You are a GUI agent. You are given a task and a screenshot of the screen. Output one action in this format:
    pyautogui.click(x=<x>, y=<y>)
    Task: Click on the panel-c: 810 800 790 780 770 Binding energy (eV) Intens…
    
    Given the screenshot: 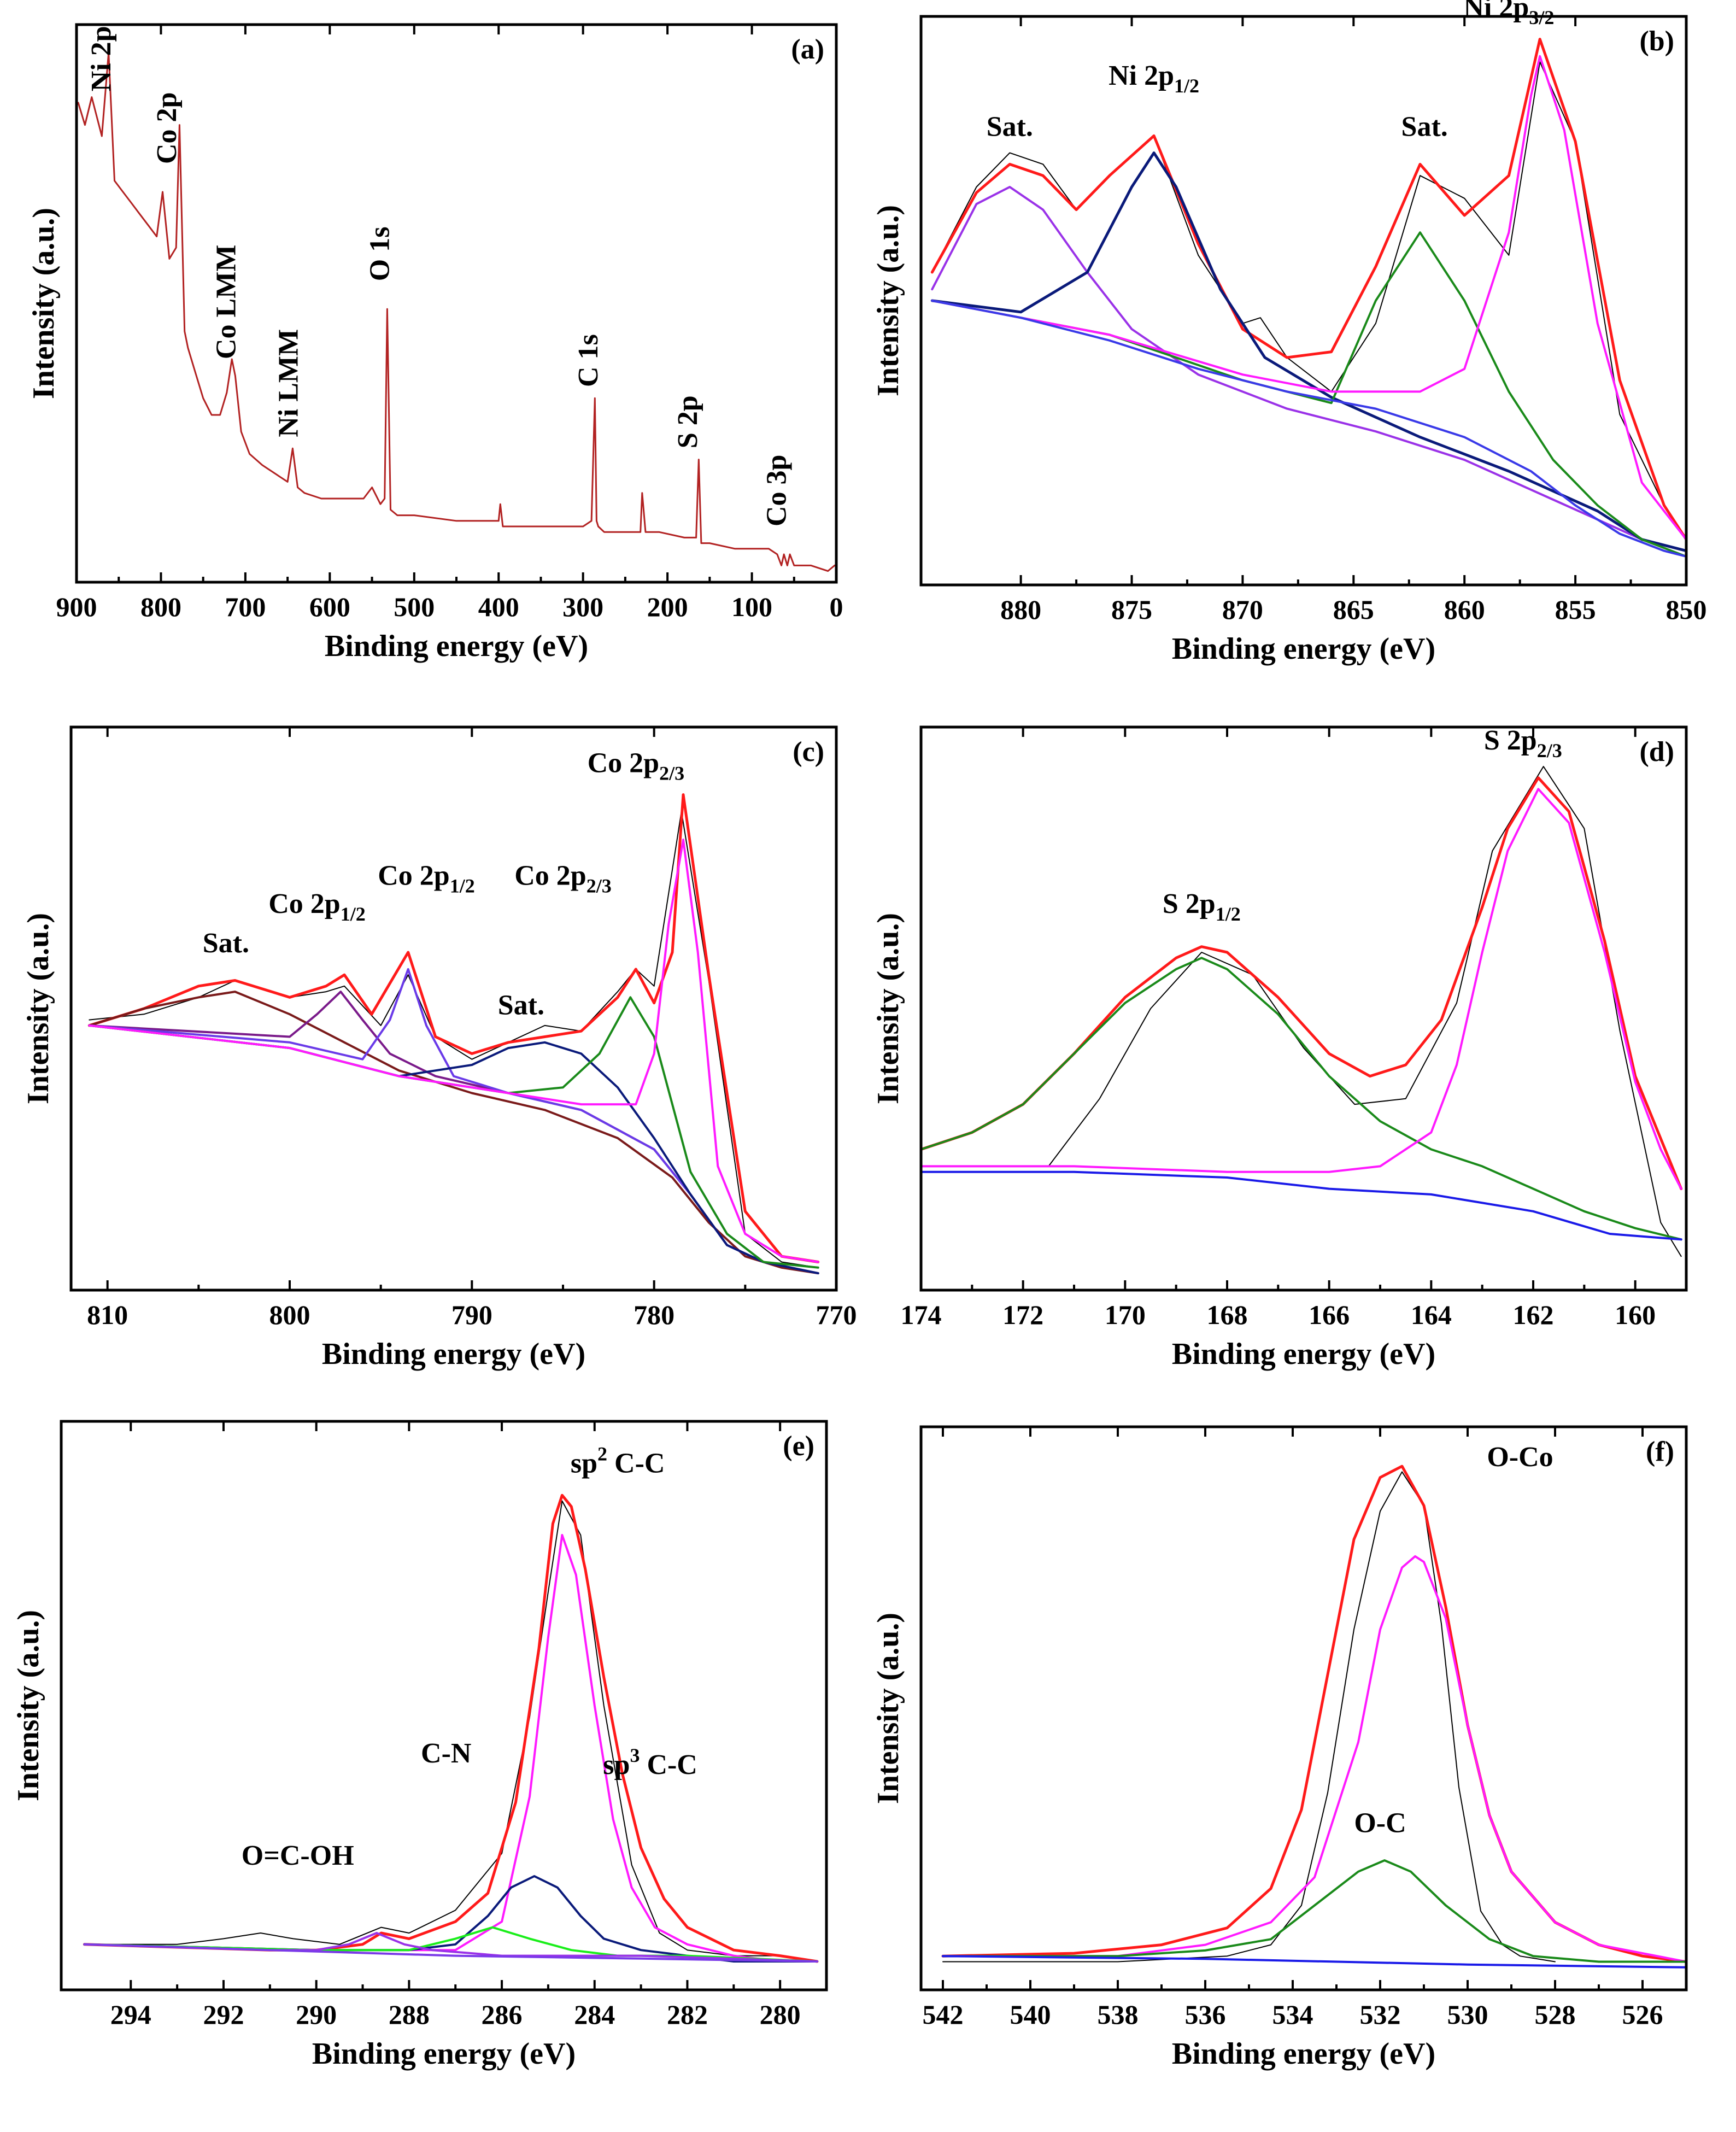 What is the action you would take?
    pyautogui.click(x=439, y=1048)
    